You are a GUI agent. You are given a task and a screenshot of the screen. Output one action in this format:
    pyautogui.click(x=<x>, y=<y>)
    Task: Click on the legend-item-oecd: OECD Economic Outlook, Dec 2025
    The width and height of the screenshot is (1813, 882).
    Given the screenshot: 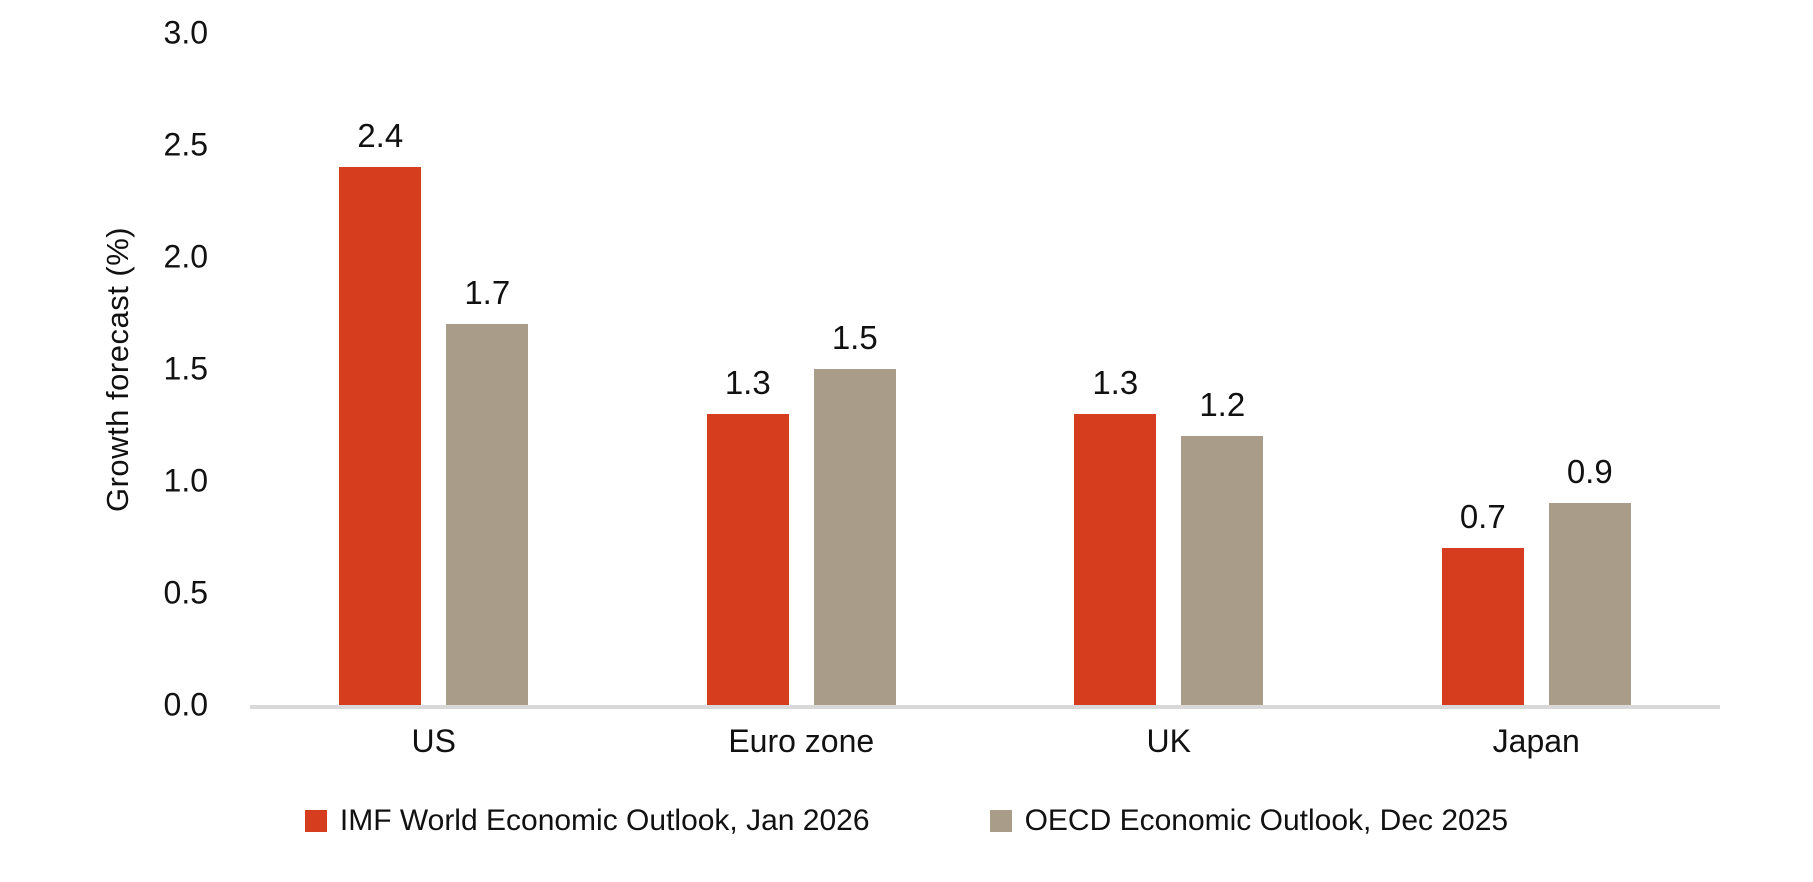 What is the action you would take?
    pyautogui.click(x=1249, y=821)
    